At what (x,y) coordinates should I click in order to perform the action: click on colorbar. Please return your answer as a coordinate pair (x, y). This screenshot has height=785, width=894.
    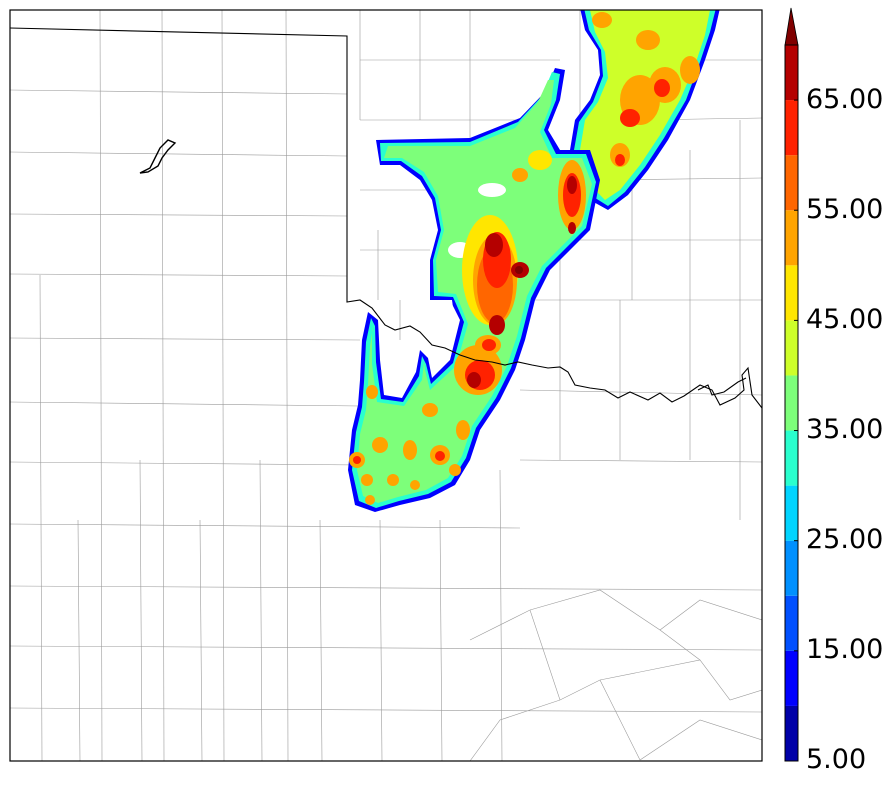
    Looking at the image, I should click on (791, 384).